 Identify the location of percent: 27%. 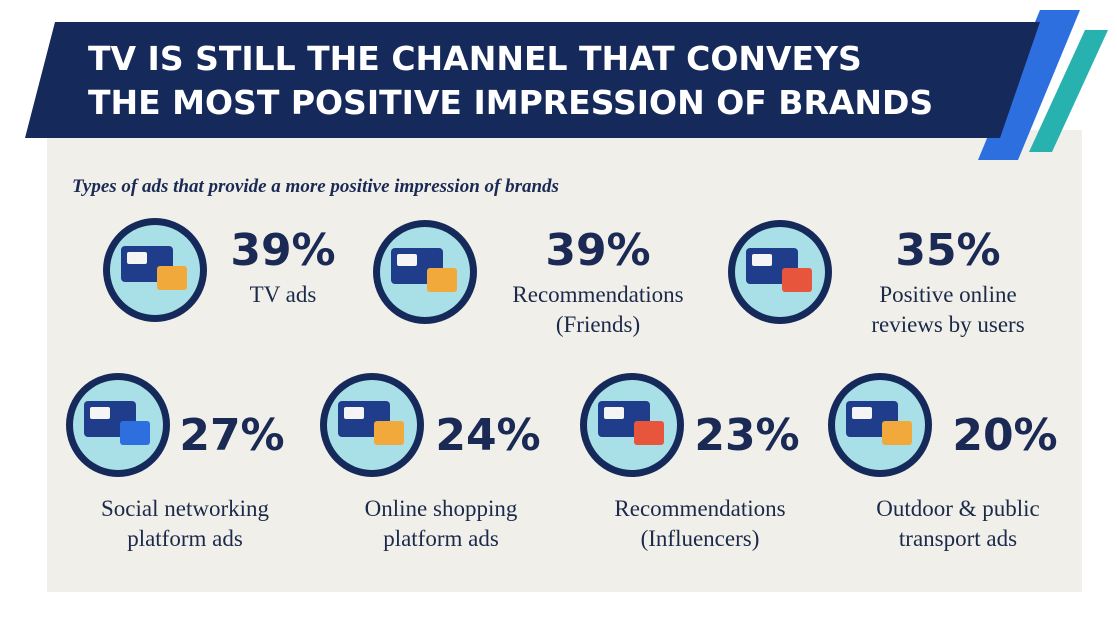
(231, 435).